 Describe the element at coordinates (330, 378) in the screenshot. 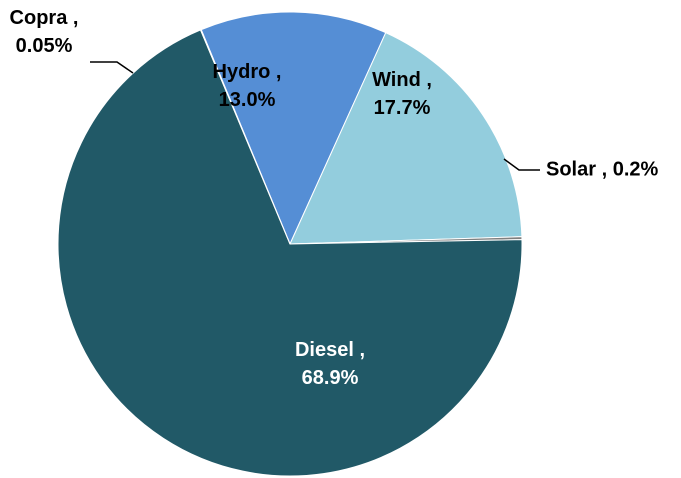

I see `data-label-diesel-value: 68.9%` at that location.